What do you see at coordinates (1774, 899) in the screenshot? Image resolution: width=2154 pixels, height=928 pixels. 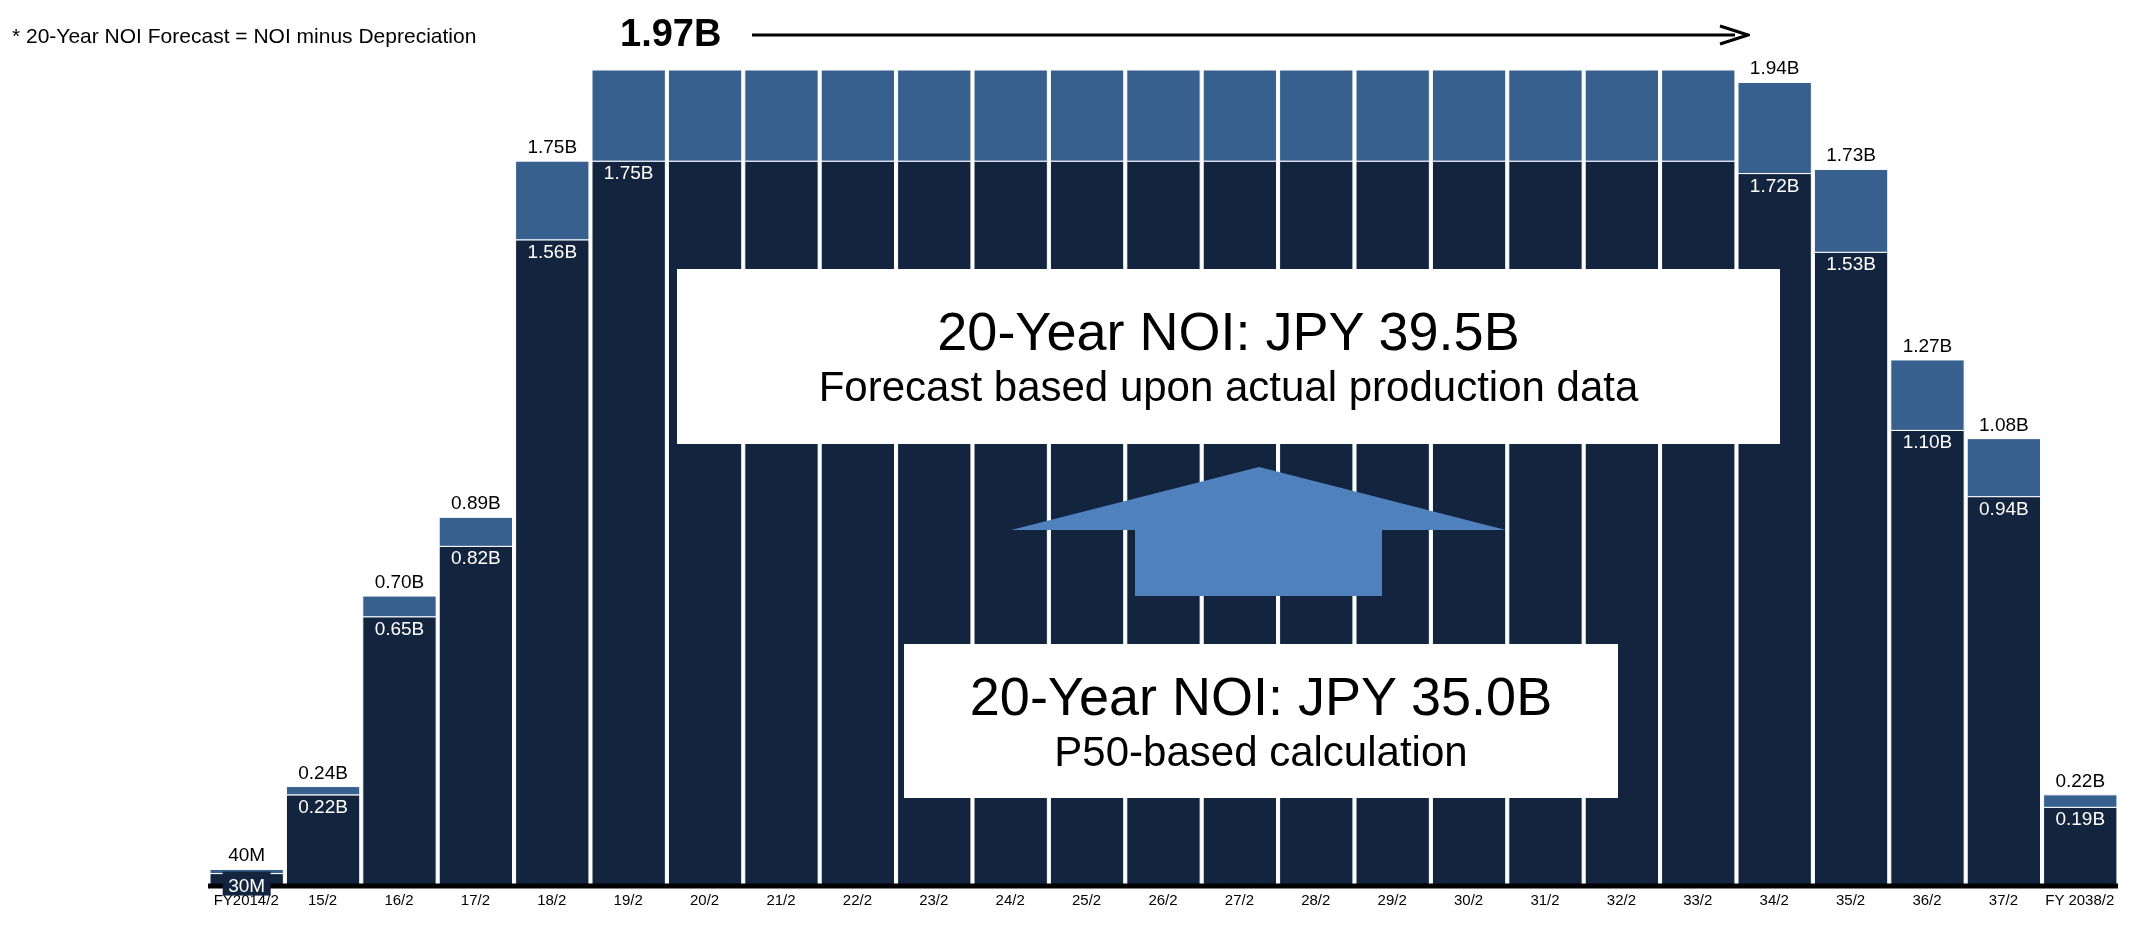 I see `x-tick-label: 34/2` at bounding box center [1774, 899].